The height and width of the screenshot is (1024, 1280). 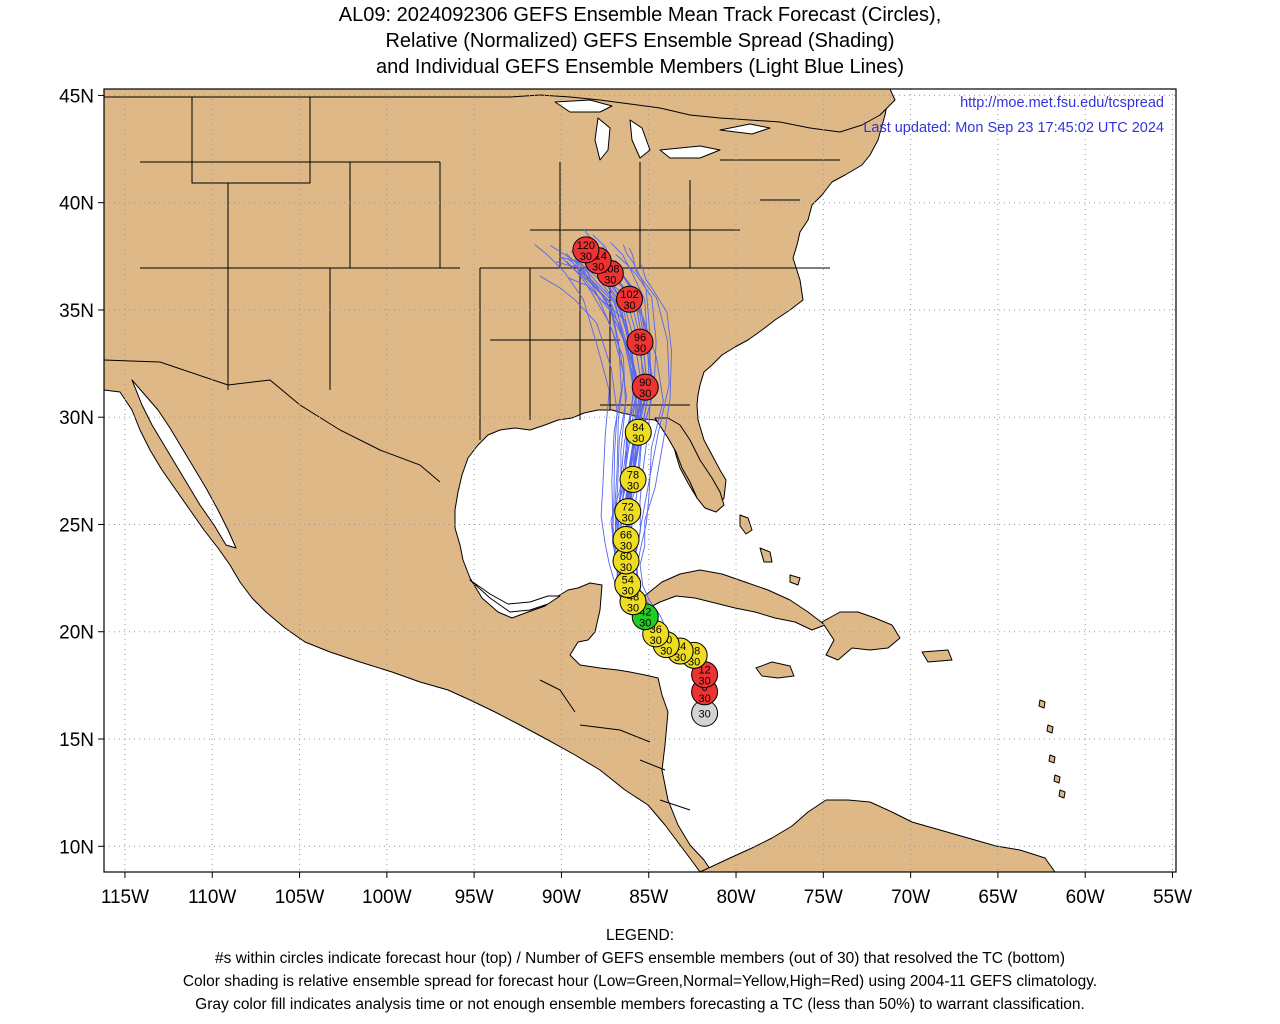 What do you see at coordinates (662, 130) in the screenshot?
I see `great-lakes` at bounding box center [662, 130].